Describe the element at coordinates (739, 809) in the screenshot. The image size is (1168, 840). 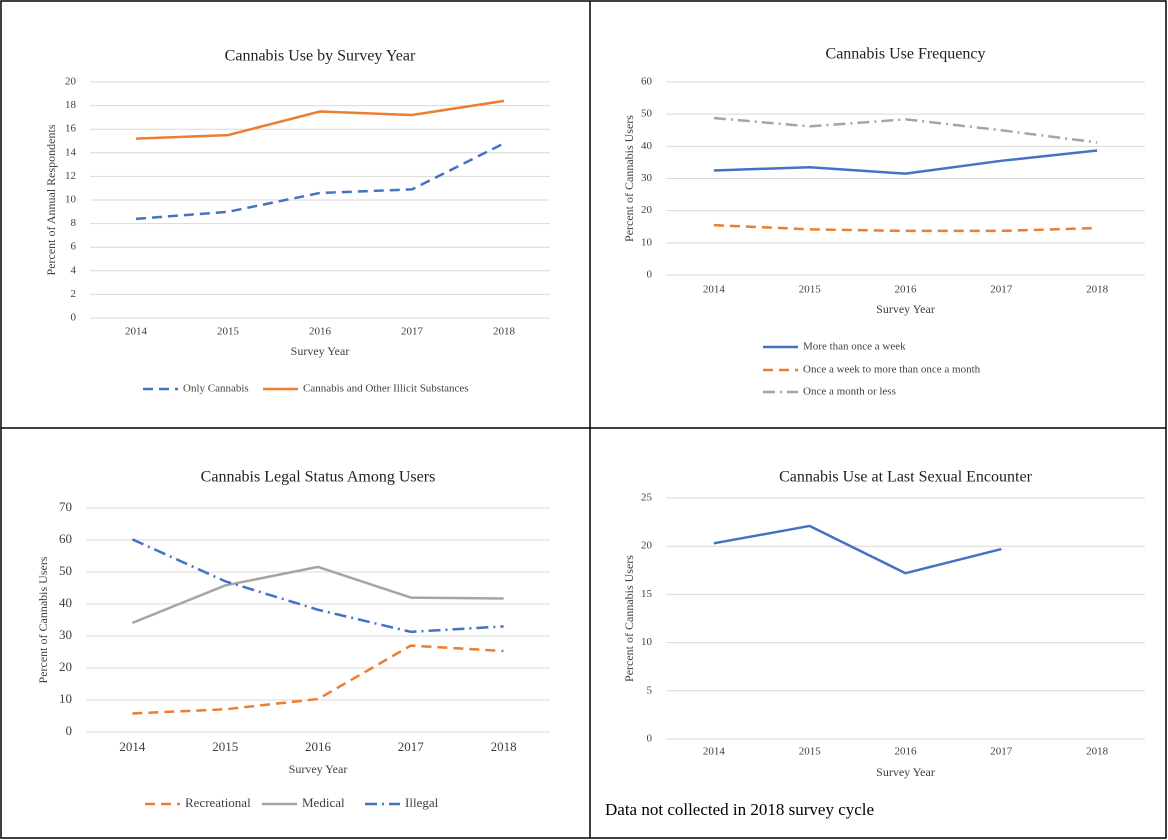
I see `note: Data not collected in 2018 survey cycle` at that location.